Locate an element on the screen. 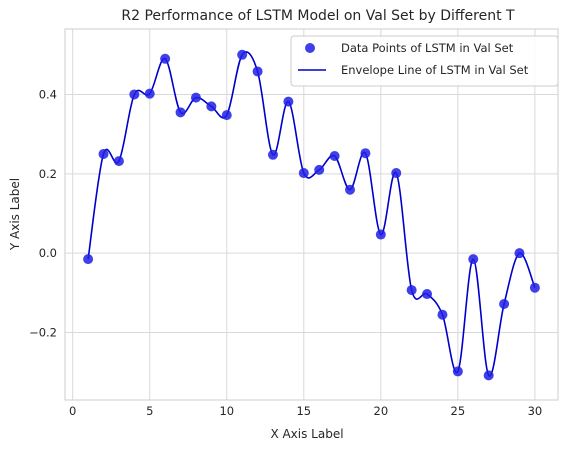 This screenshot has height=449, width=570. y-tick-label: 0.0 is located at coordinates (48, 253).